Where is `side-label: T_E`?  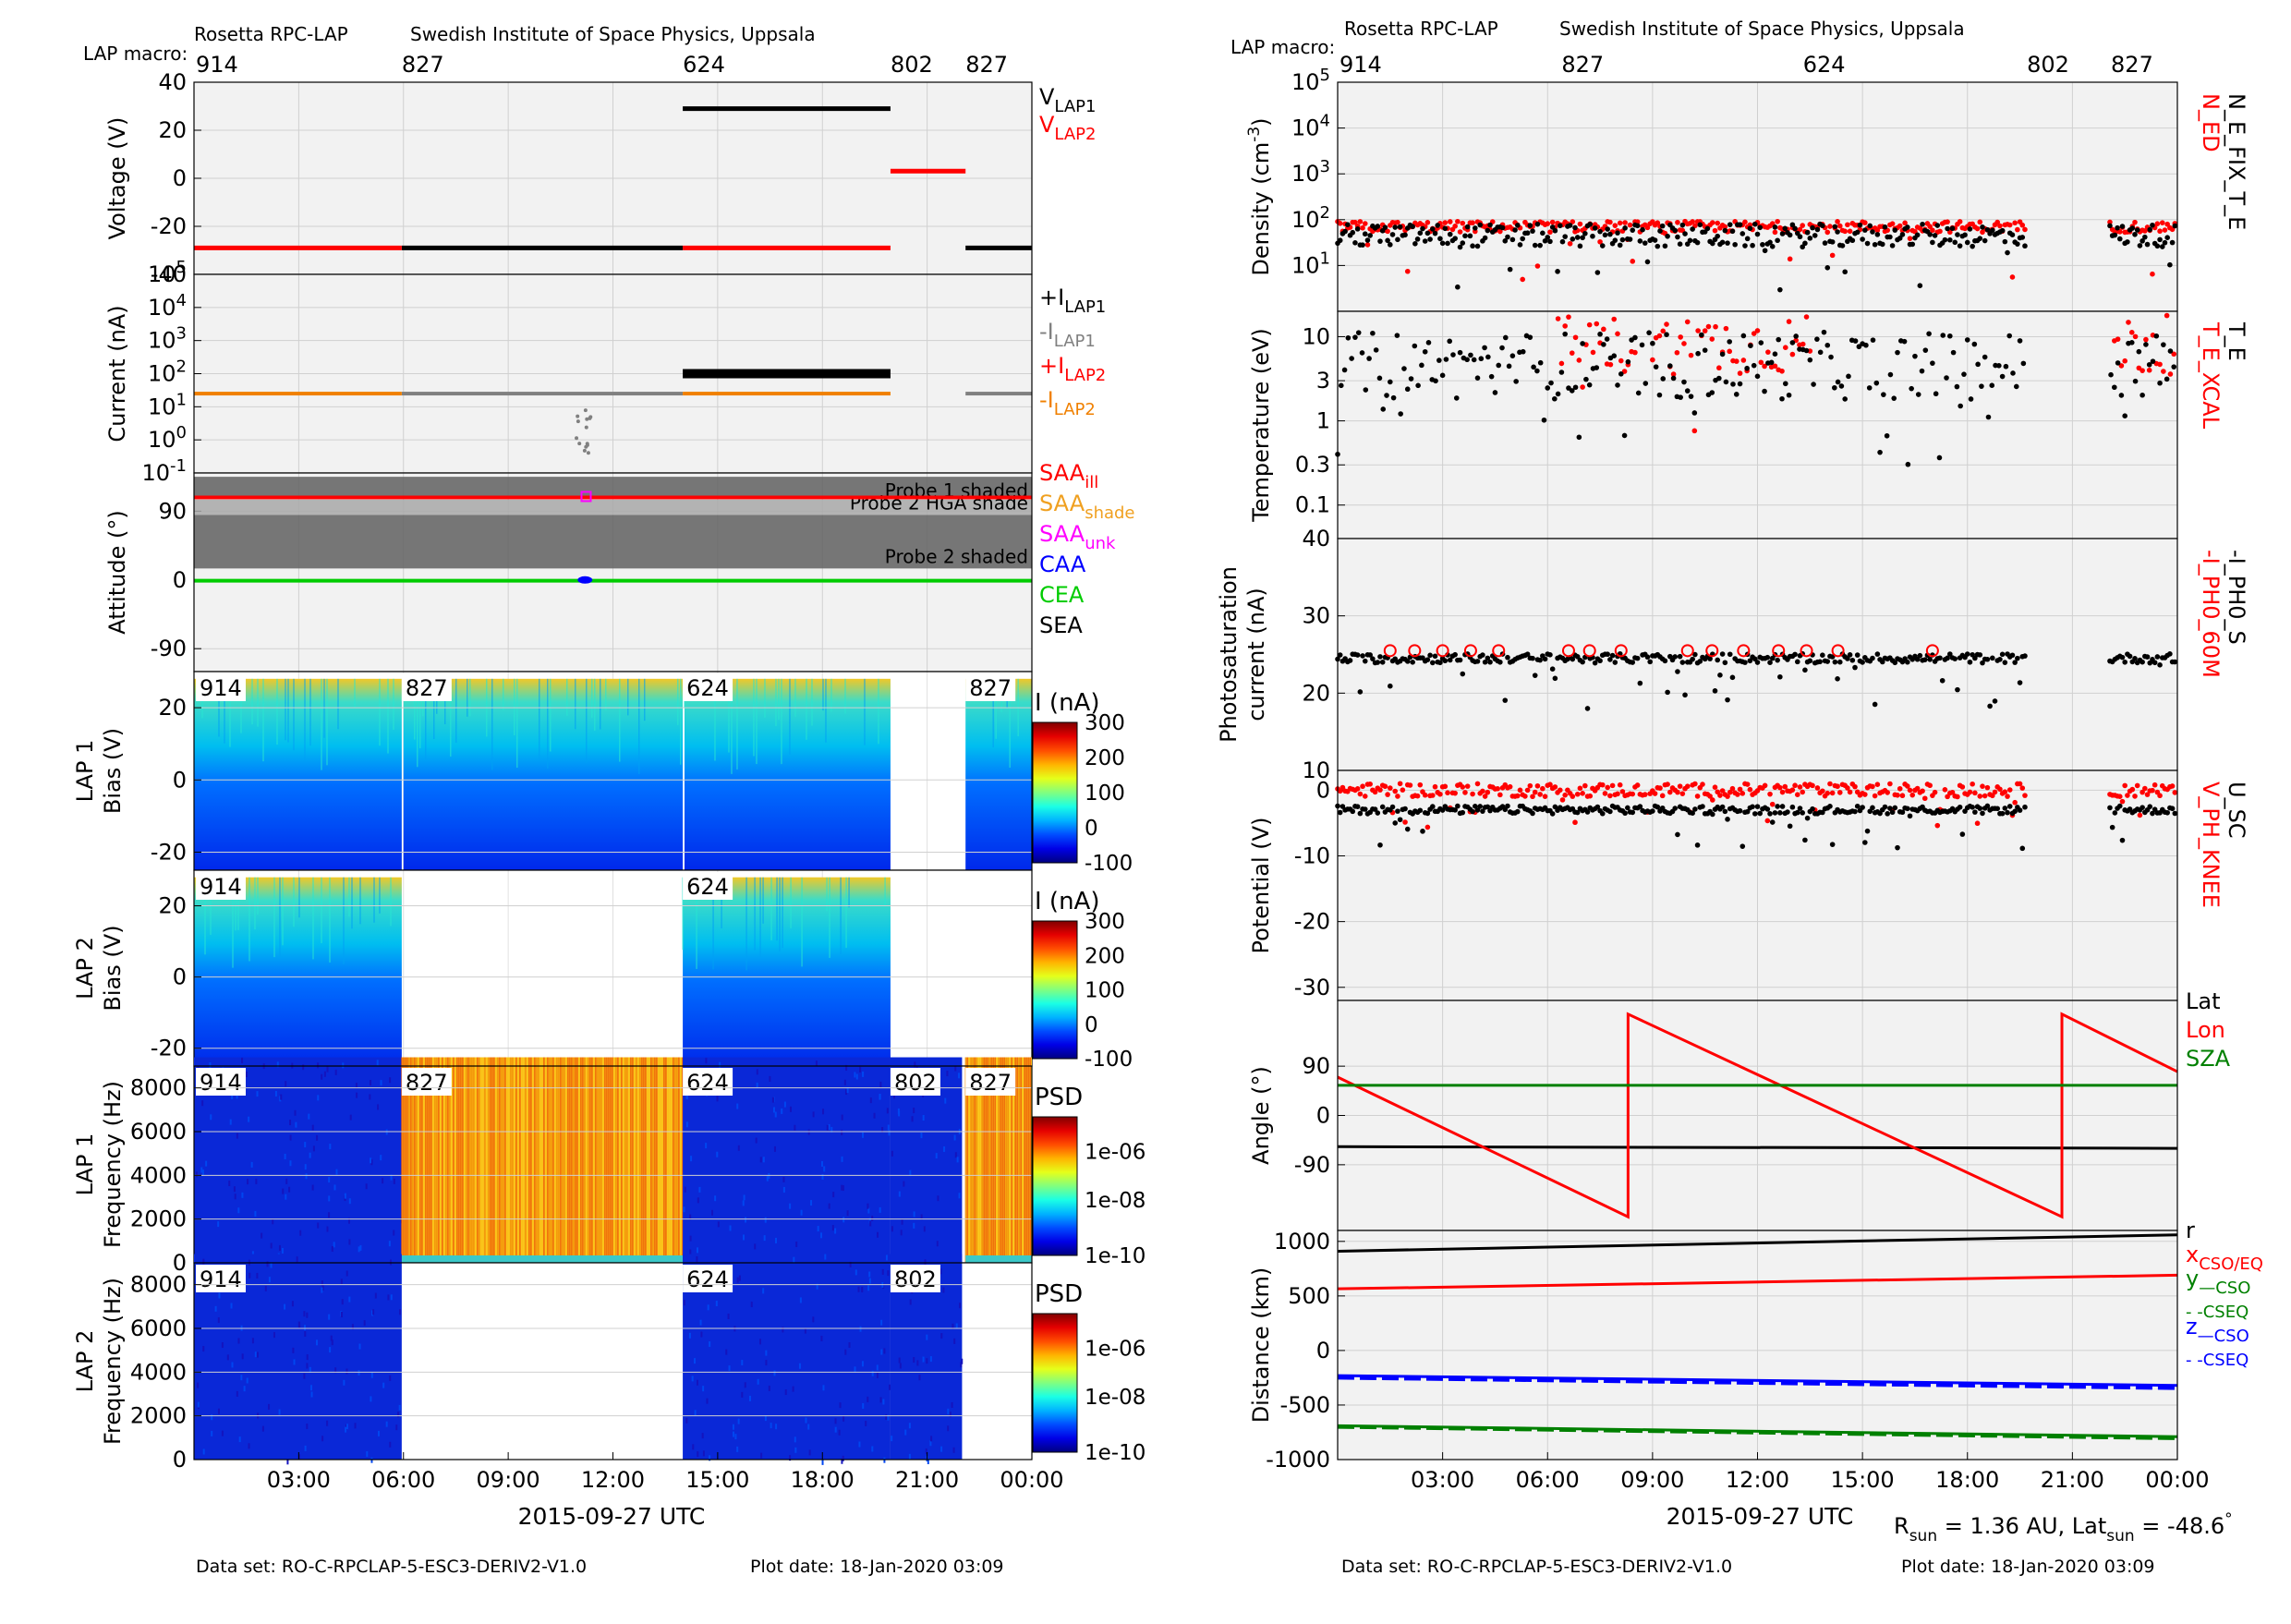 side-label: T_E is located at coordinates (2236, 341).